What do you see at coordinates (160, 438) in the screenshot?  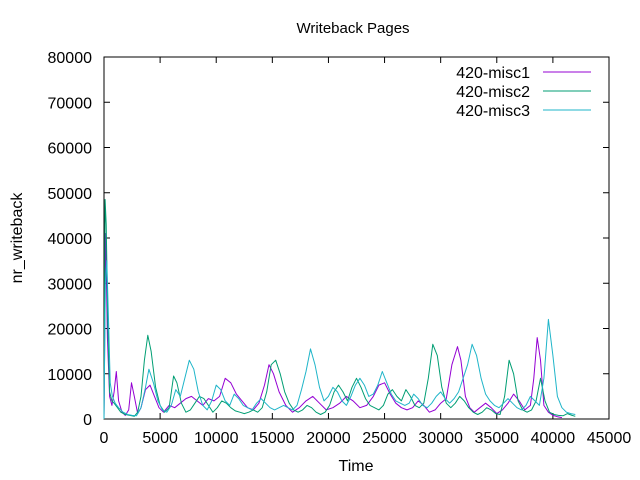 I see `x-tick-label: 5000` at bounding box center [160, 438].